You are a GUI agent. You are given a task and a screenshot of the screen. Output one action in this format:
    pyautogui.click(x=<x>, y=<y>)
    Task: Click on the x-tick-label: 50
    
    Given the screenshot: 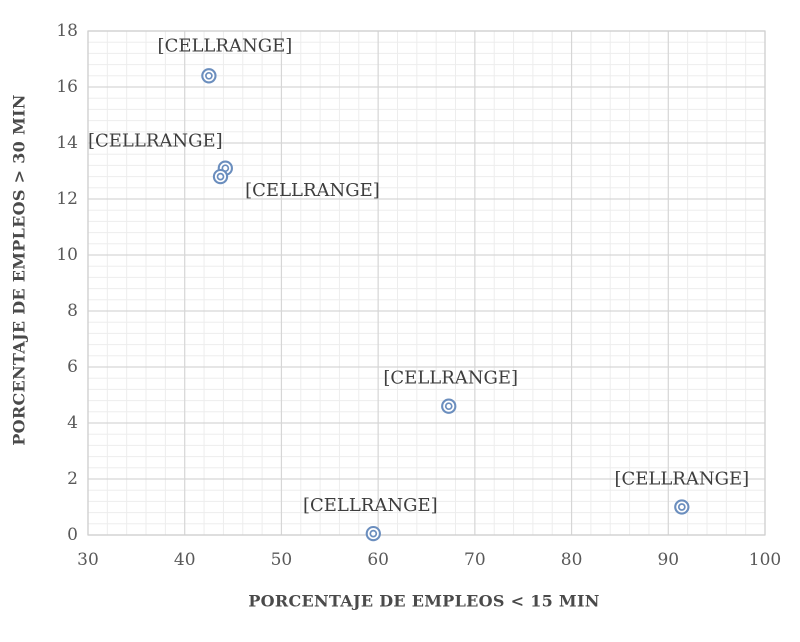 What is the action you would take?
    pyautogui.click(x=282, y=560)
    